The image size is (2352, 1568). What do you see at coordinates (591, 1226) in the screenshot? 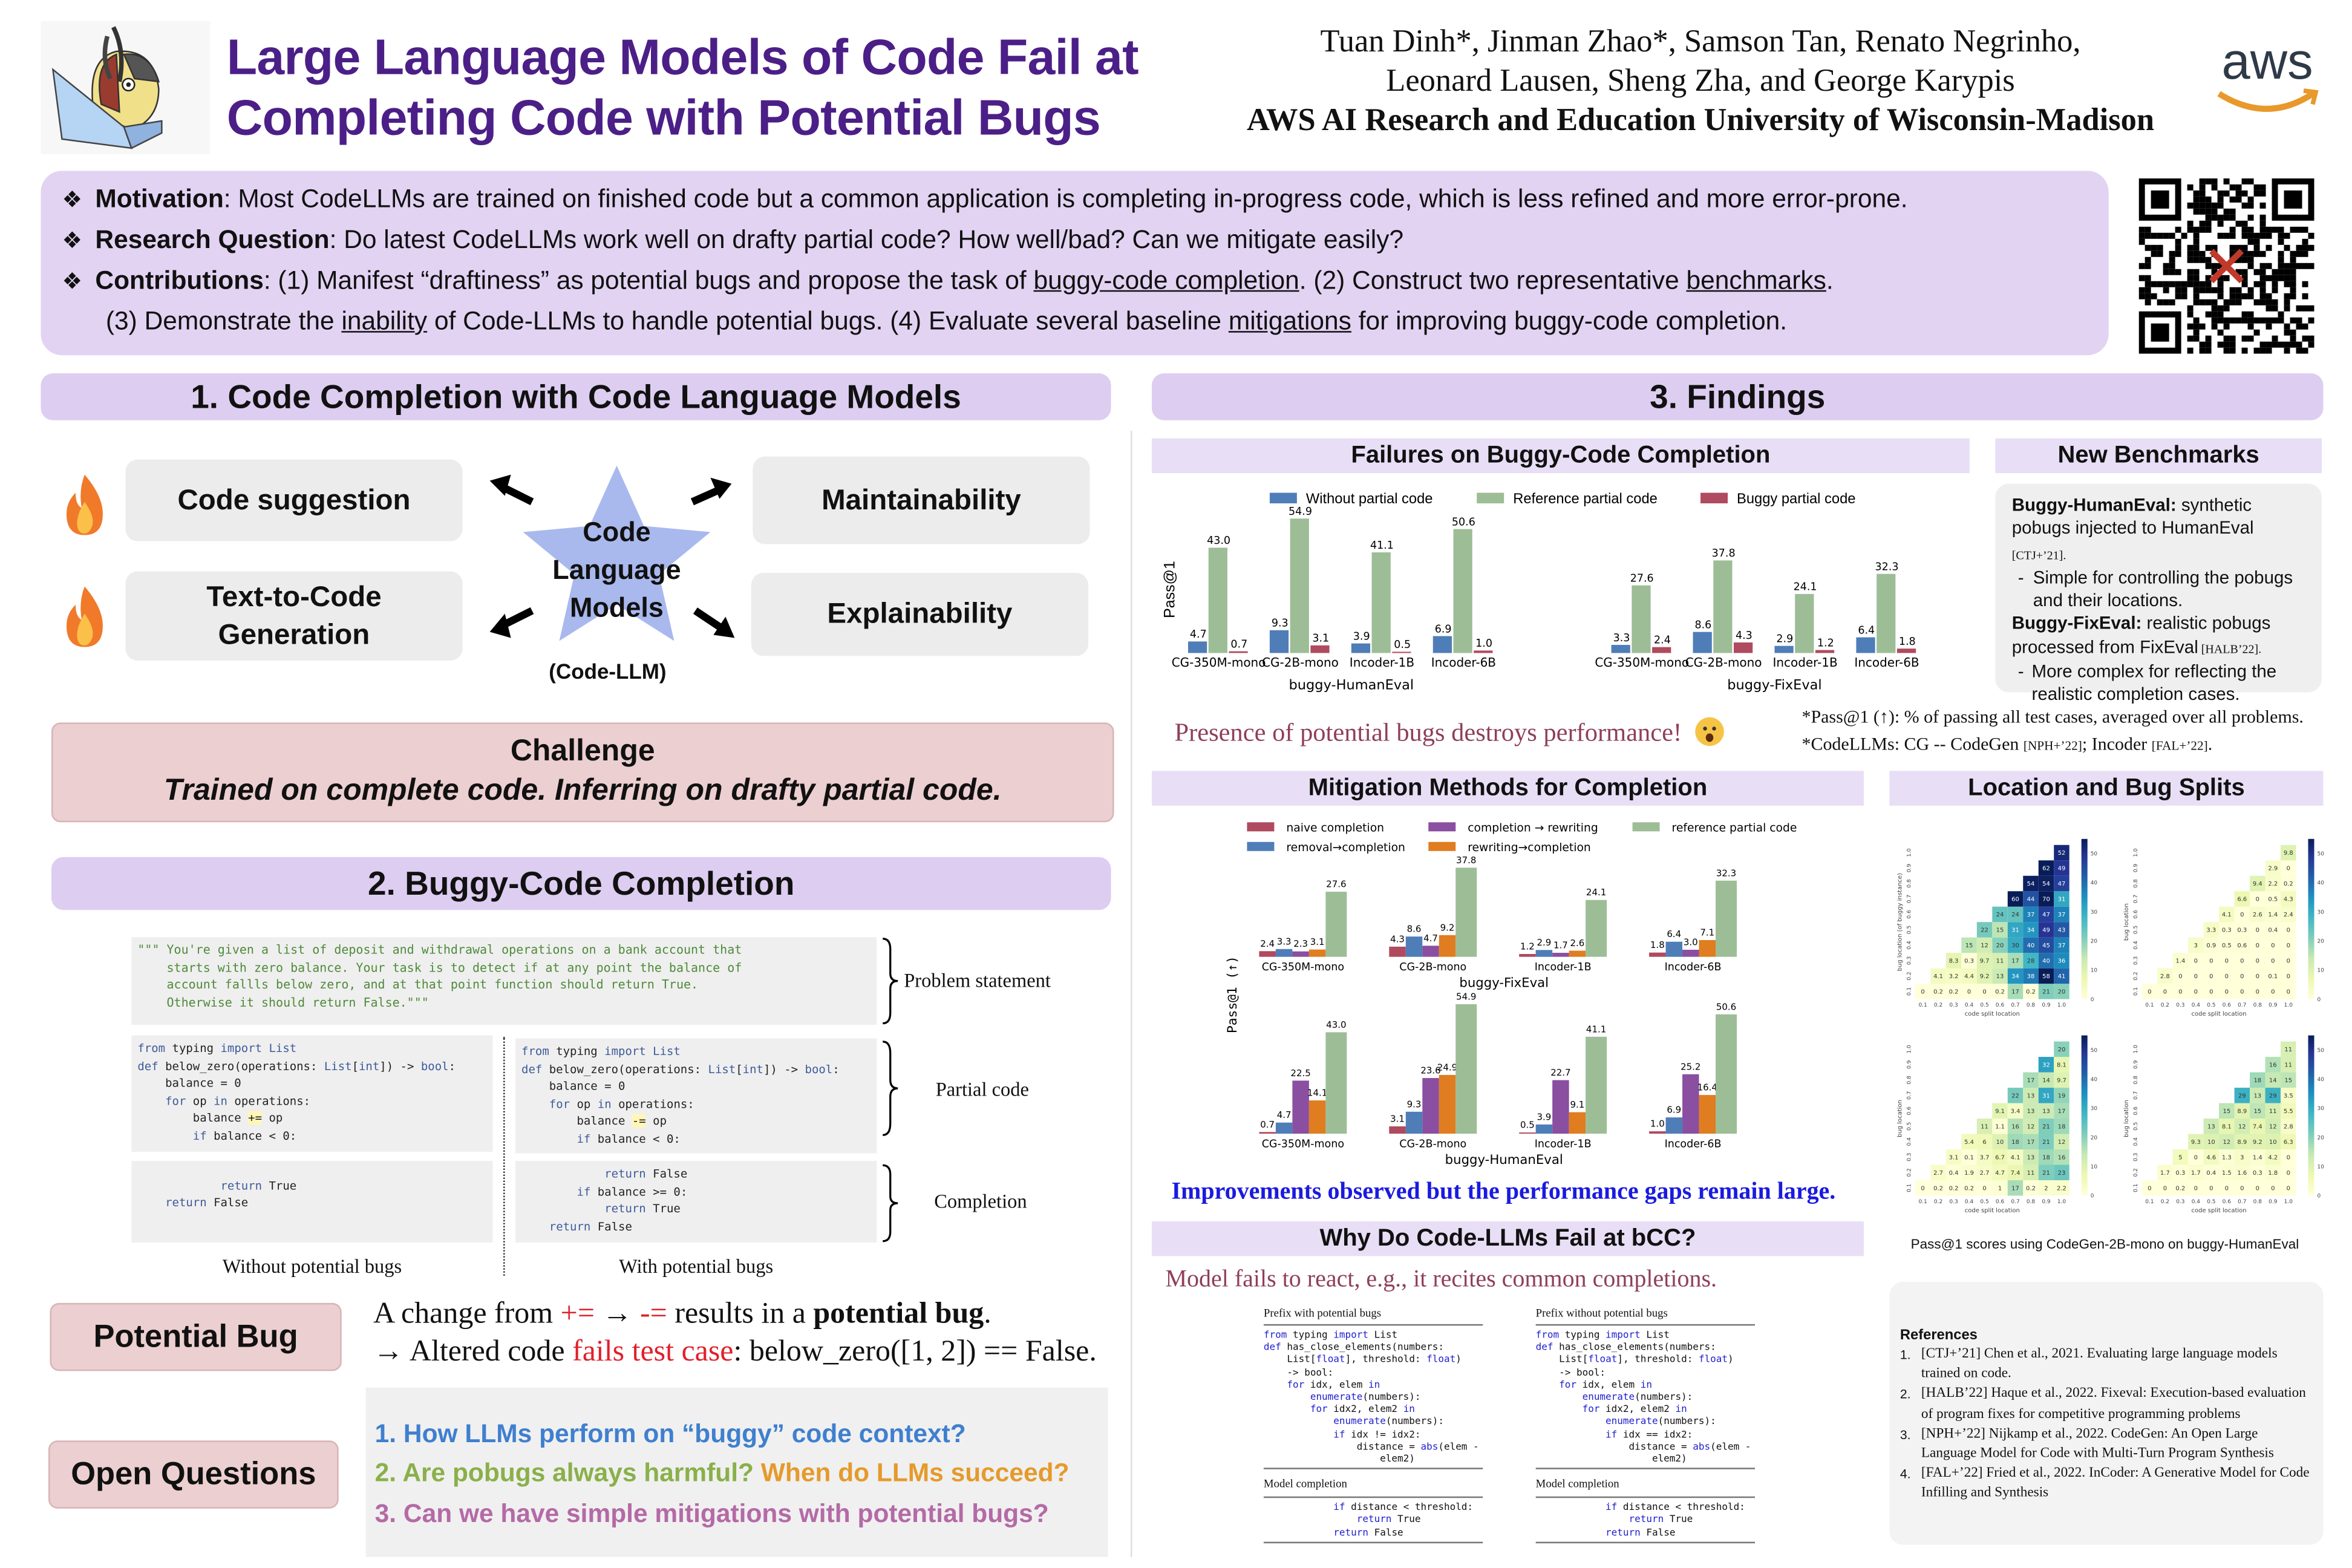
I see `code-line: return False` at bounding box center [591, 1226].